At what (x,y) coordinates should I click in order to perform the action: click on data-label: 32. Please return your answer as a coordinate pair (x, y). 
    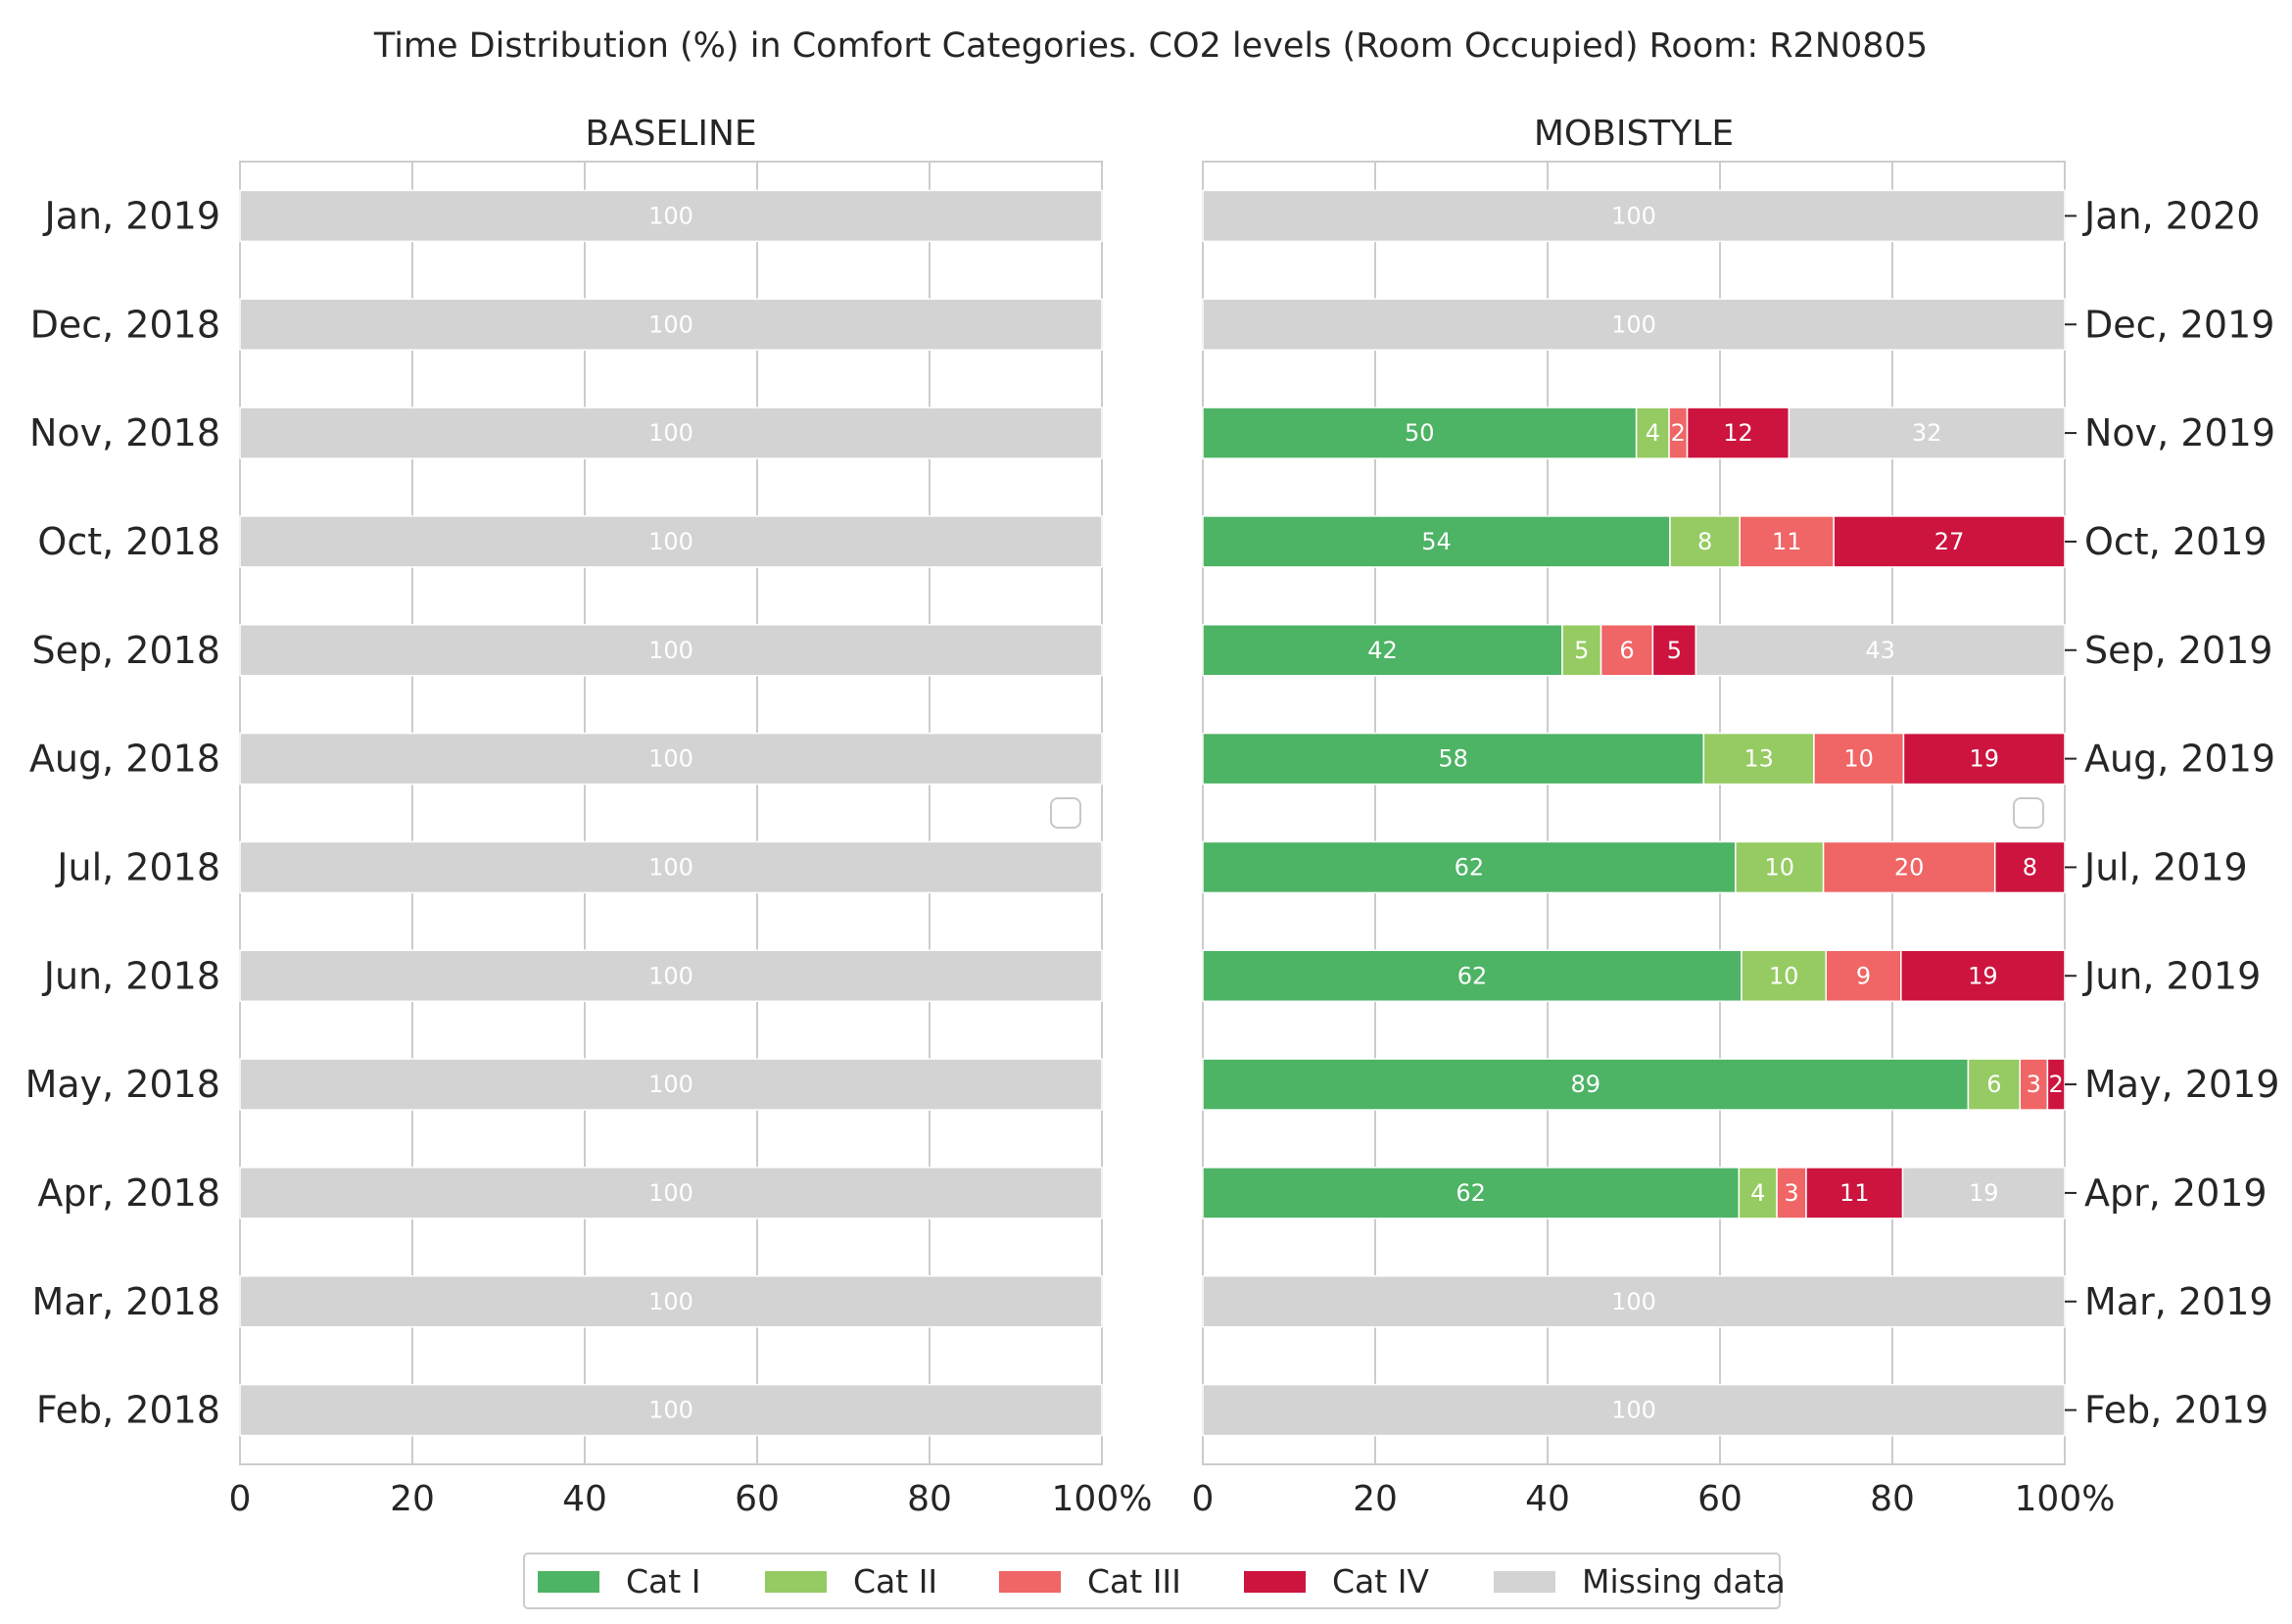
    Looking at the image, I should click on (1927, 433).